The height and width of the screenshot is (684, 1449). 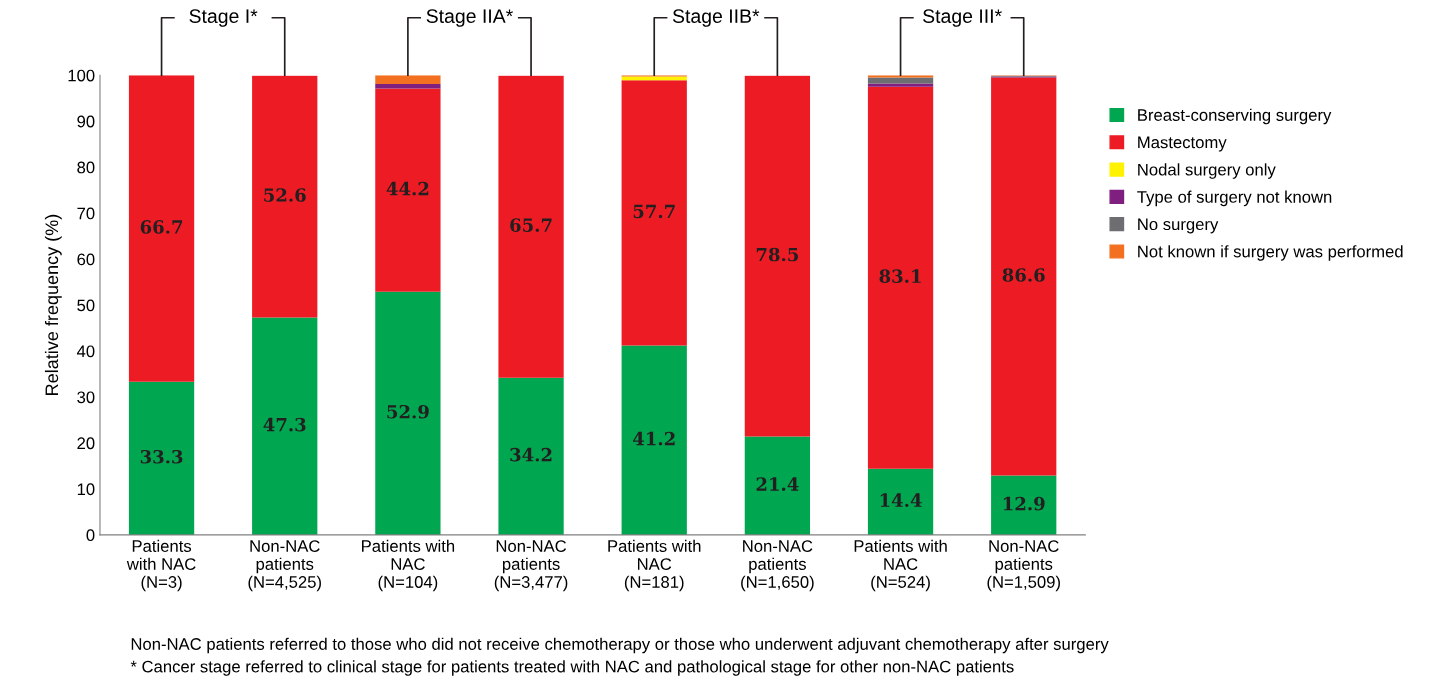 I want to click on data-label: 57.7, so click(x=654, y=211).